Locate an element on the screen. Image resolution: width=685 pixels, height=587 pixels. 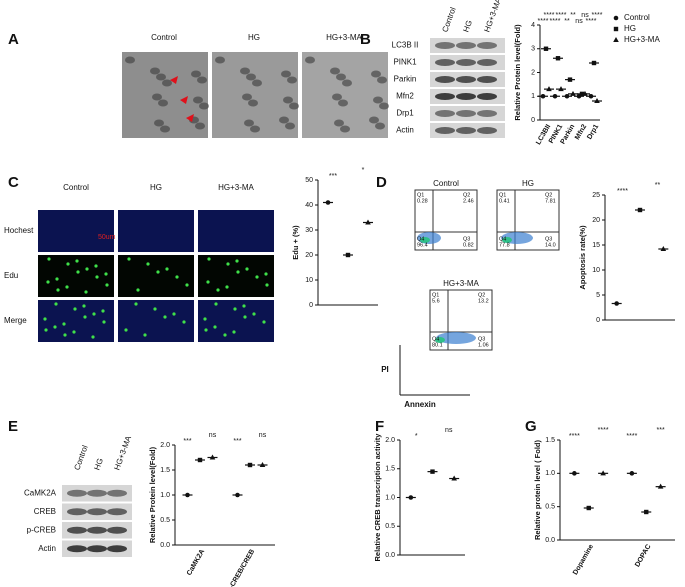
quadrant-value: 7.81 is located at coordinates (550, 201).